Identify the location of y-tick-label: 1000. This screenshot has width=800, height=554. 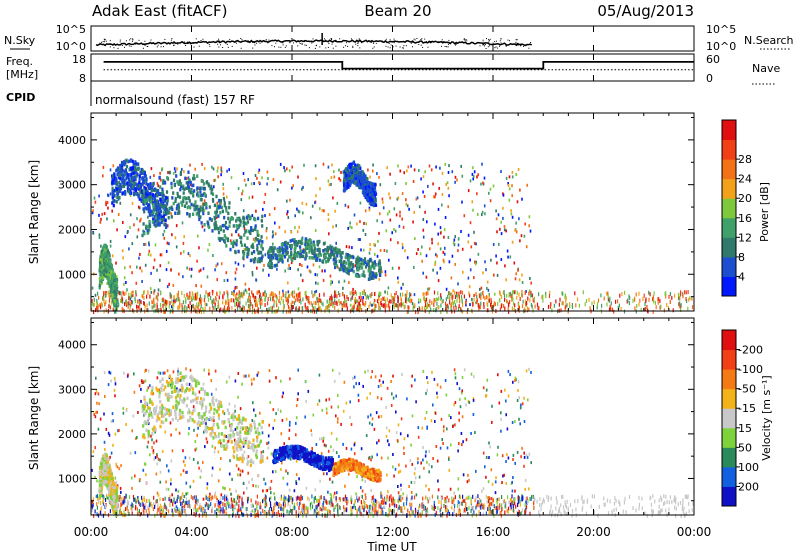
(72, 274).